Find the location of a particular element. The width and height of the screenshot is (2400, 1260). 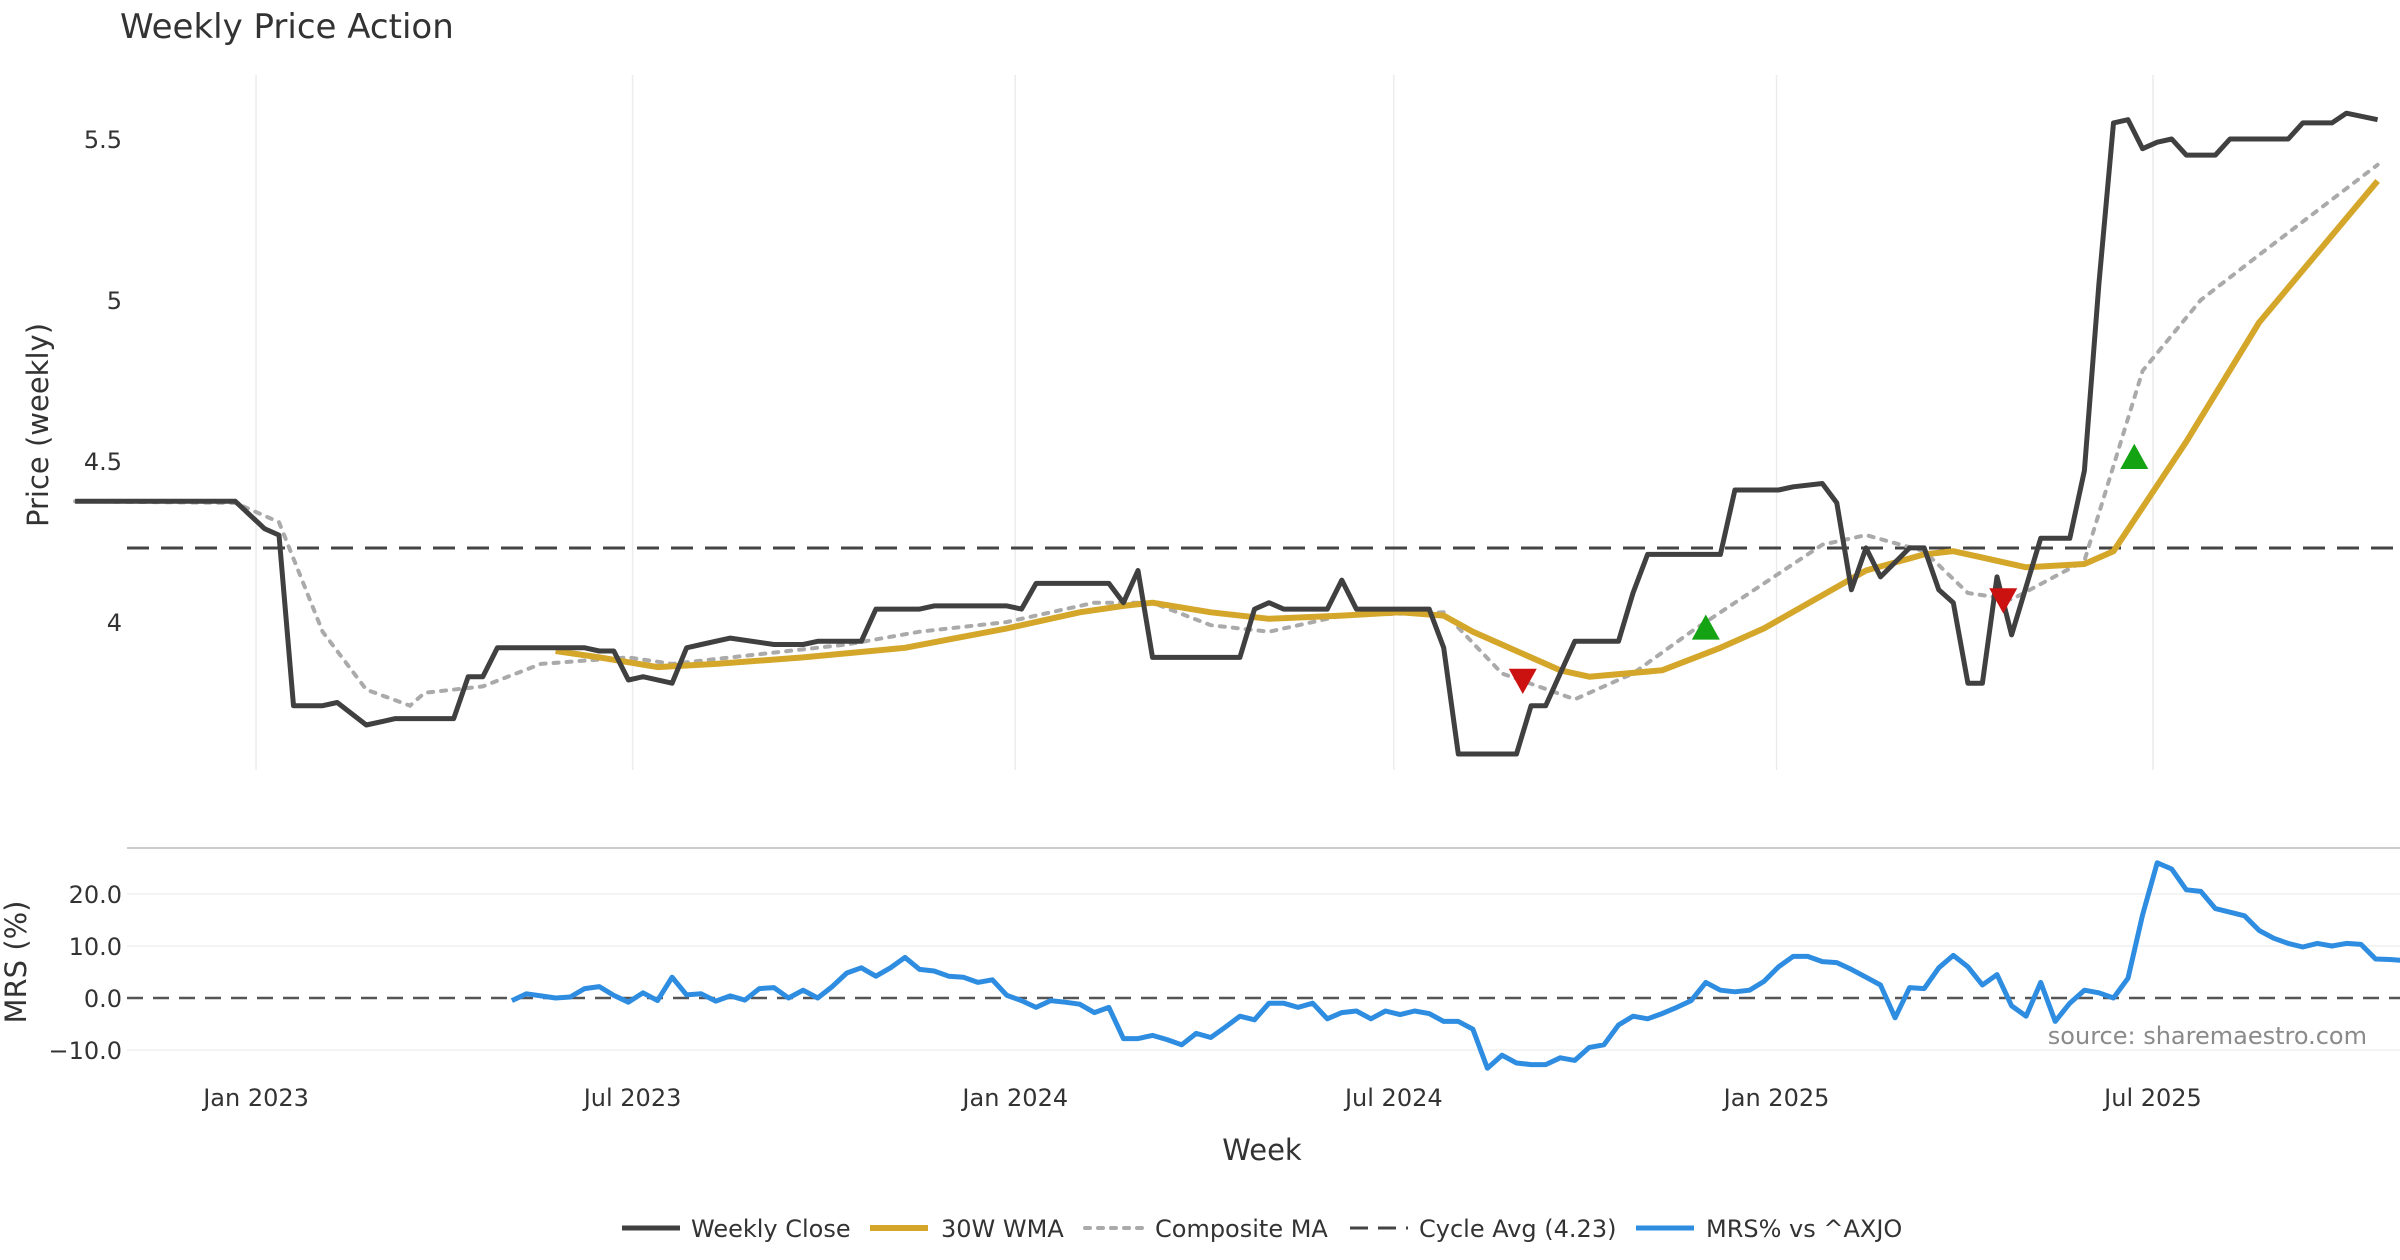

mrs-y-tick-10-0: −10.0 is located at coordinates (85, 1051).